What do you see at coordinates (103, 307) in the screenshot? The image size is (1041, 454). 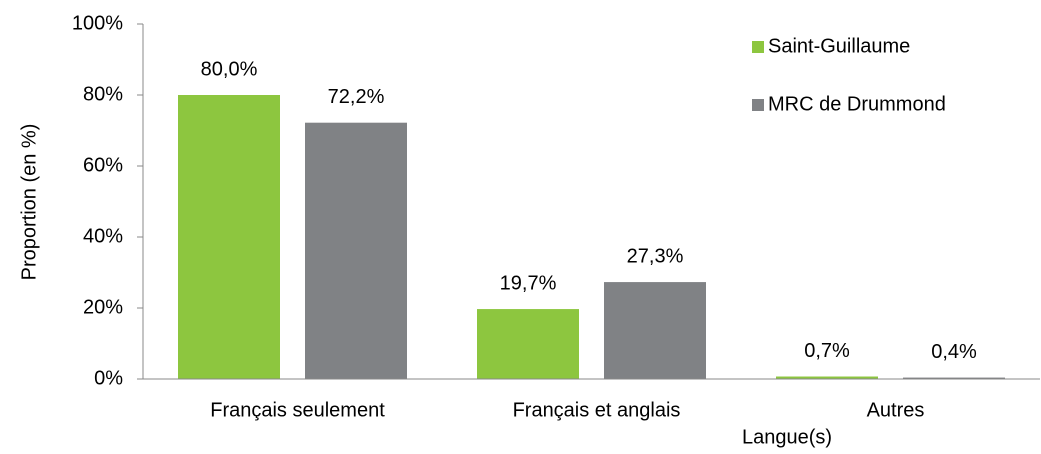 I see `y-tick-label: 20%` at bounding box center [103, 307].